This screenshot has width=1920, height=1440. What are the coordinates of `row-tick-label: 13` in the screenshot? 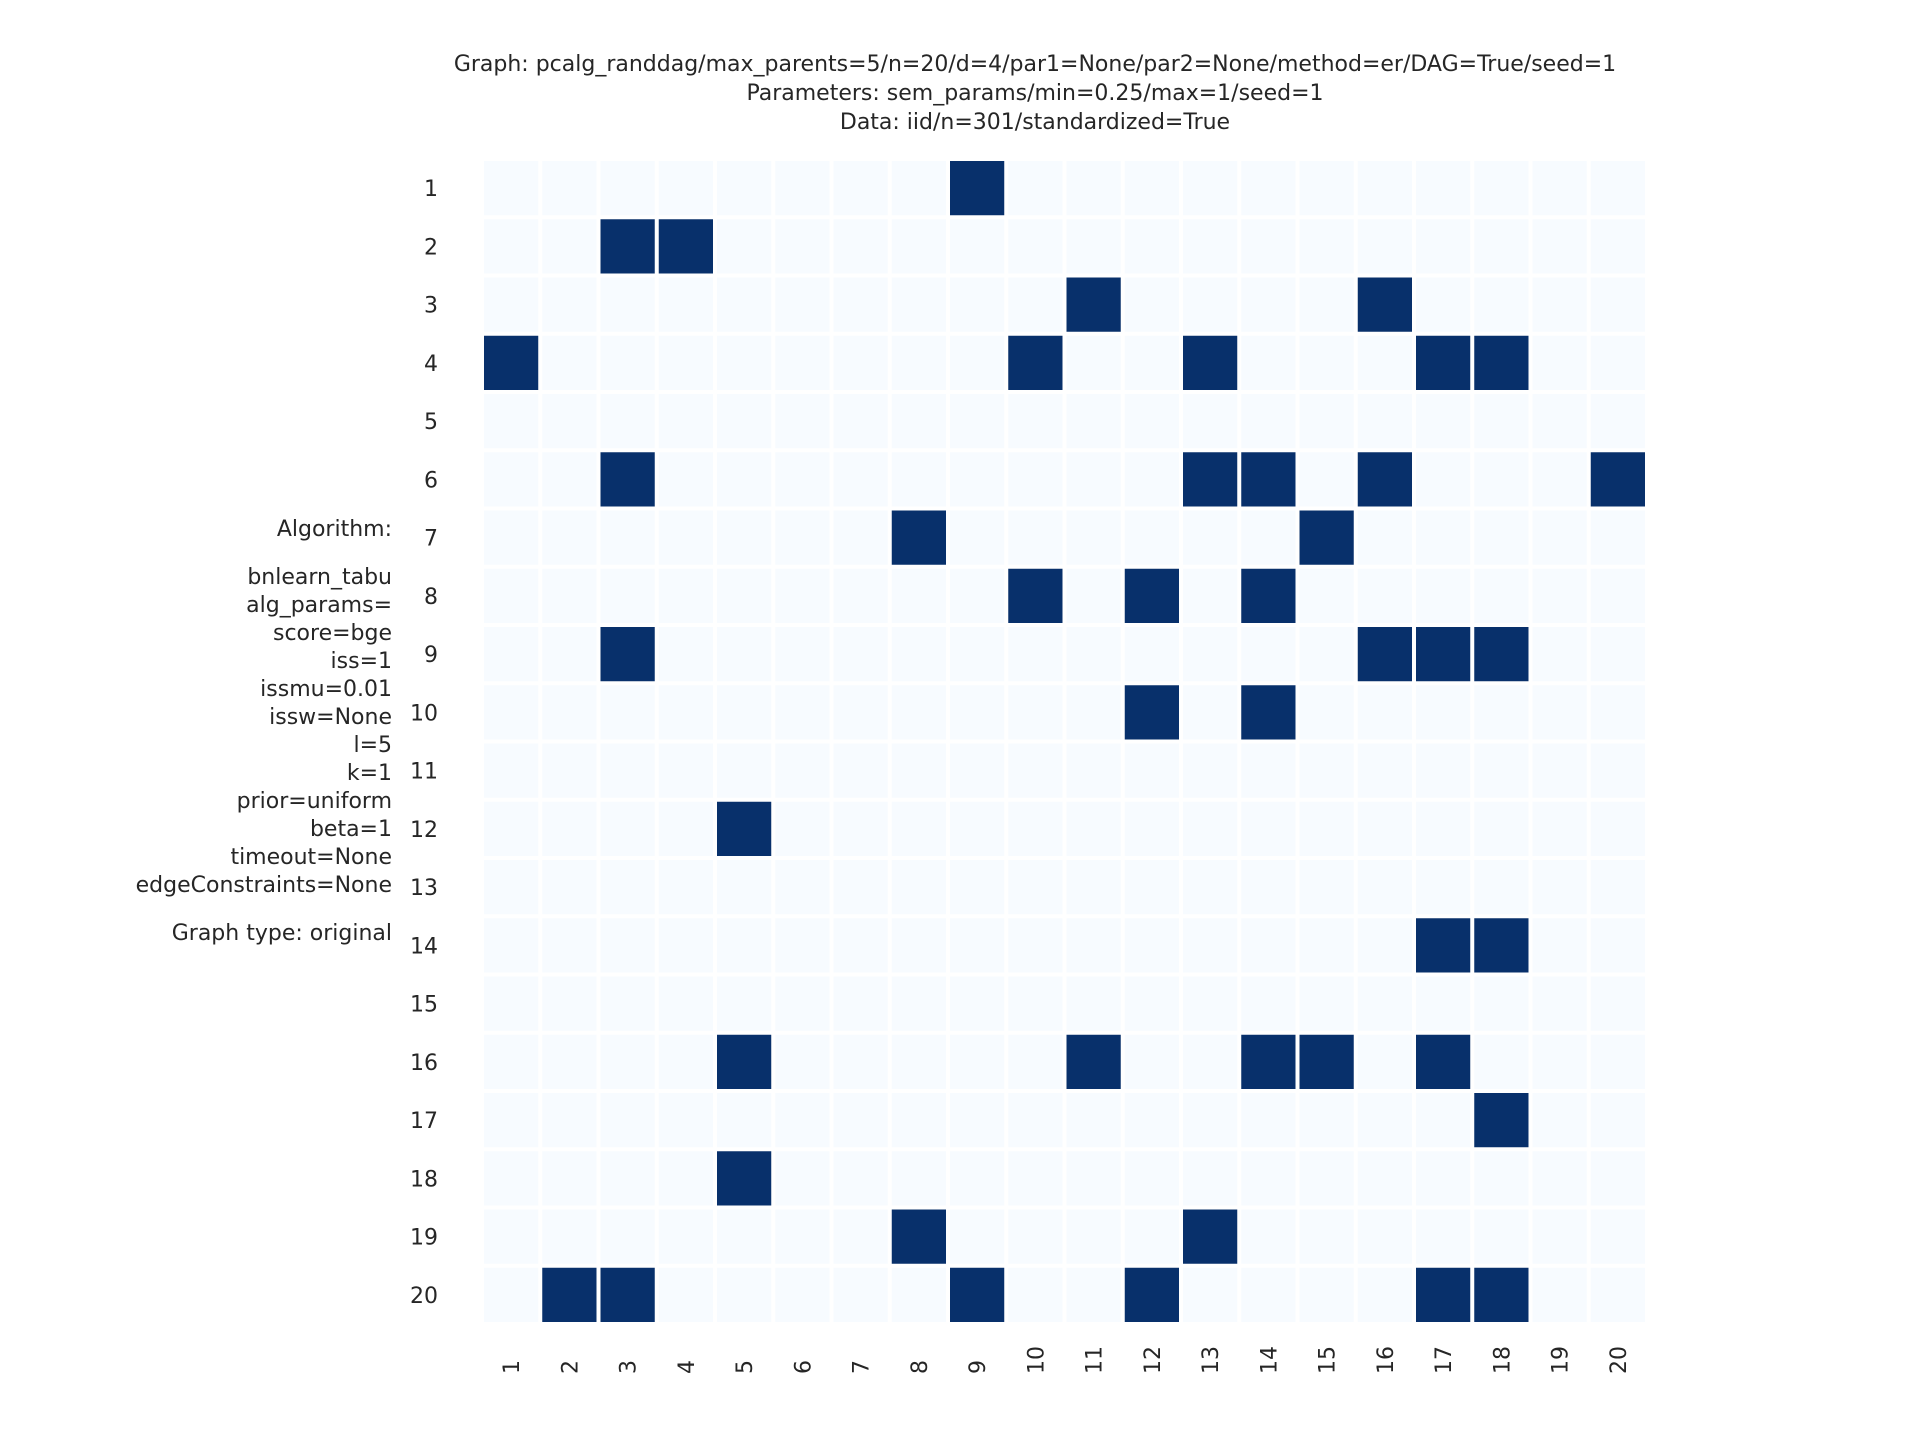 It's located at (424, 888).